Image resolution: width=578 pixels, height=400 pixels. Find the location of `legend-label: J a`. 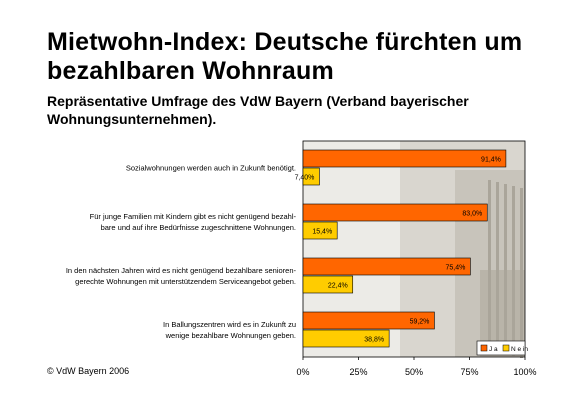

legend-label: J a is located at coordinates (493, 349).